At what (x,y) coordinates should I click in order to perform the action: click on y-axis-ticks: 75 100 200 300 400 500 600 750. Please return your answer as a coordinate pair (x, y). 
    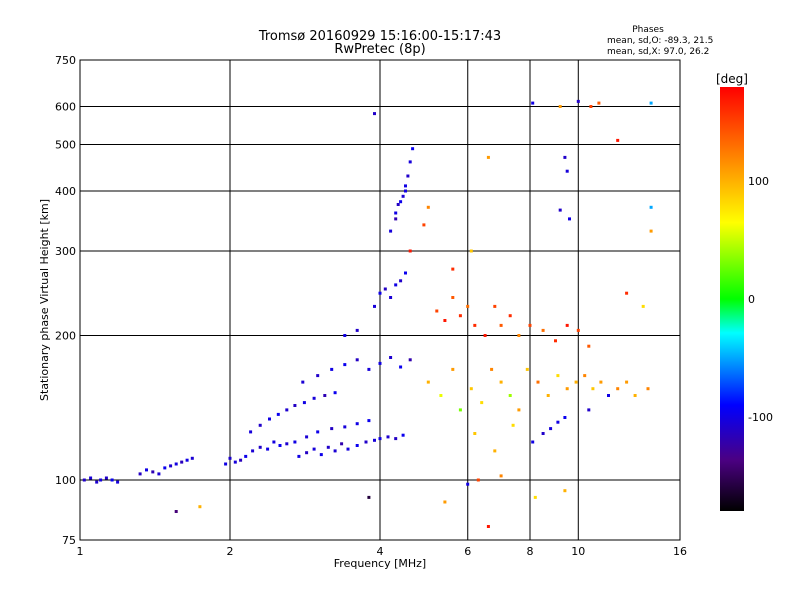
    Looking at the image, I should click on (65, 300).